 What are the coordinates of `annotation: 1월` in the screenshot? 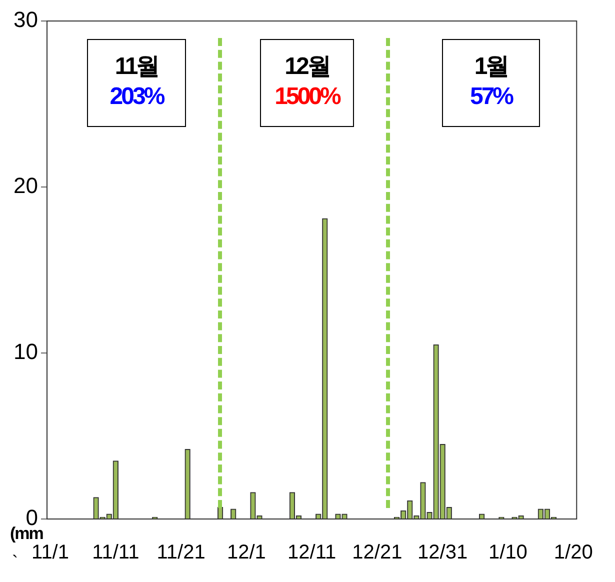 It's located at (491, 67).